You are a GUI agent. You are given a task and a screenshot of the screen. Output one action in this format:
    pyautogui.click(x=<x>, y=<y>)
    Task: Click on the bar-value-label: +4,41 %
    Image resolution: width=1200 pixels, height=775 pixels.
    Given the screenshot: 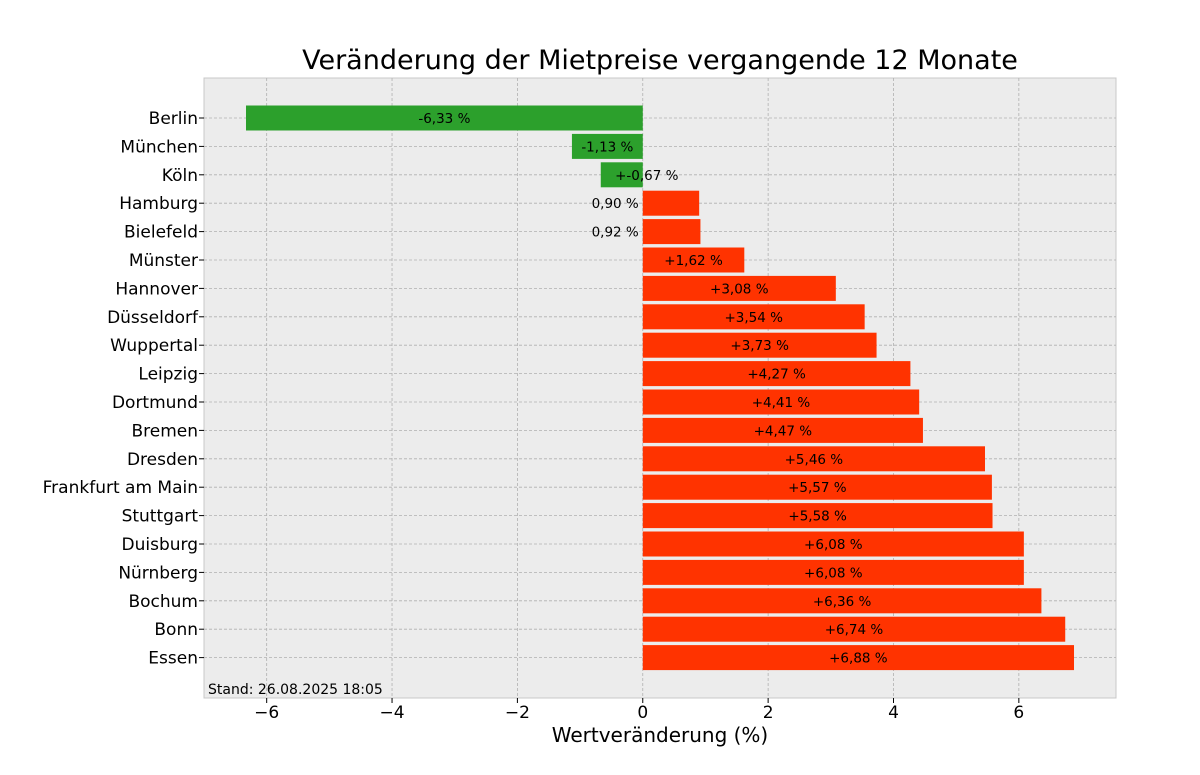 What is the action you would take?
    pyautogui.click(x=781, y=403)
    